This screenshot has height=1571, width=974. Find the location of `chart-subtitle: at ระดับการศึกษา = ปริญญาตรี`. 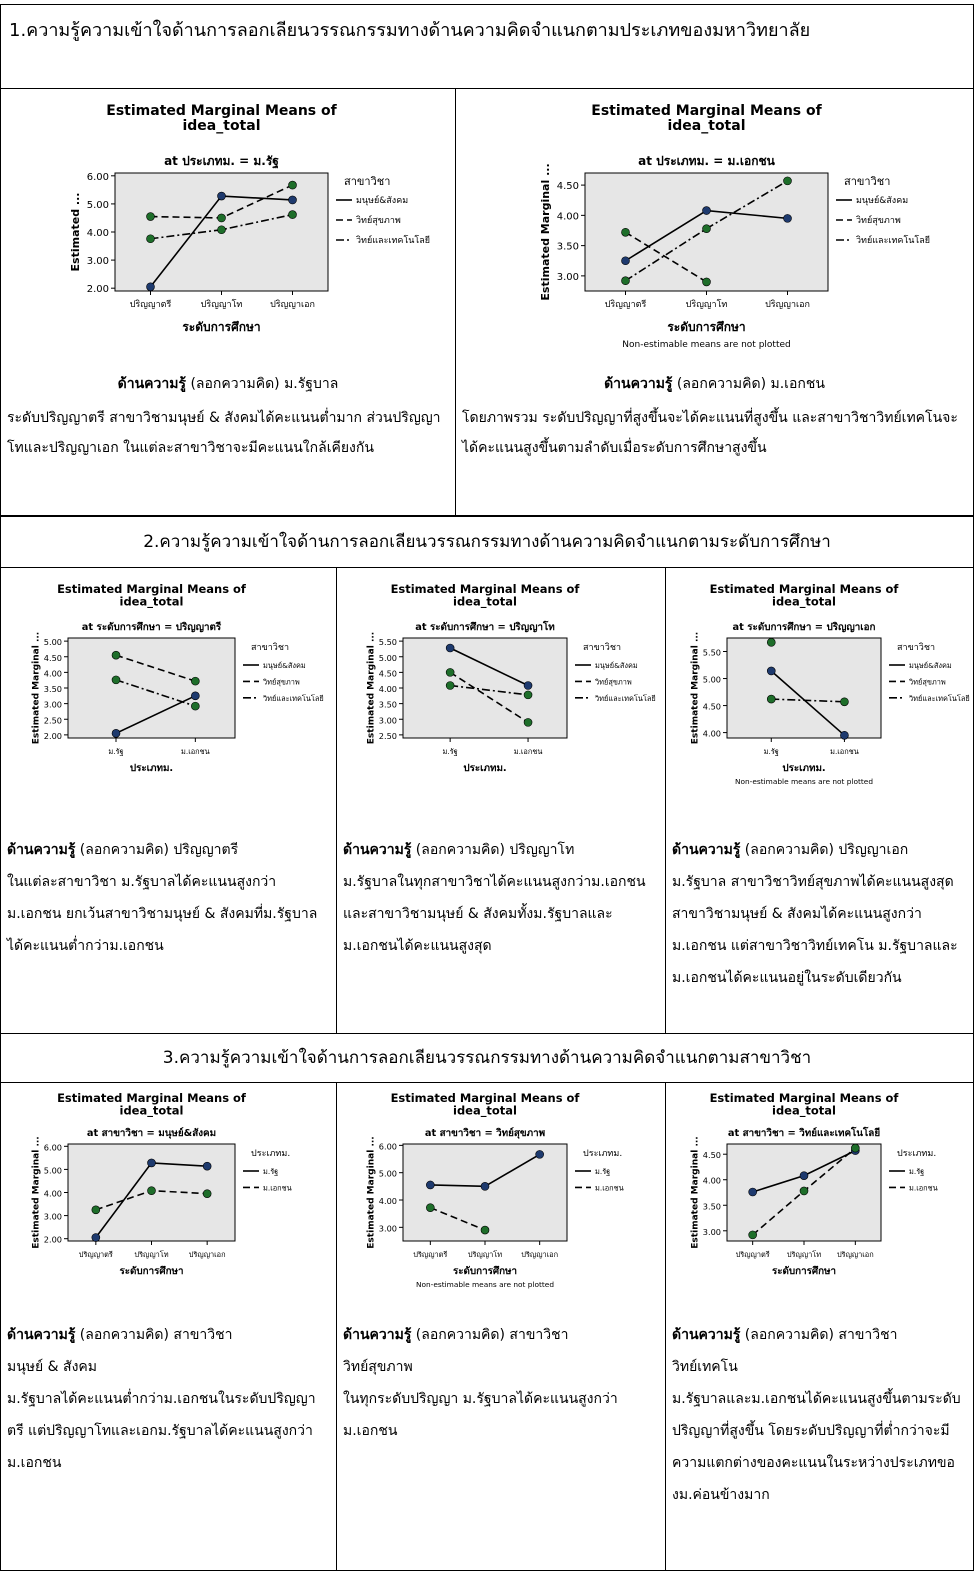

chart-subtitle: at ระดับการศึกษา = ปริญญาตรี is located at coordinates (152, 627).